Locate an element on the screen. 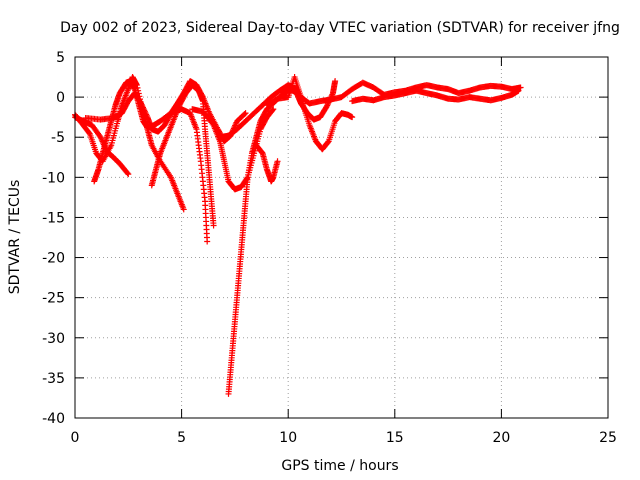 The width and height of the screenshot is (640, 480). x-axis-label: GPS time / hours is located at coordinates (339, 466).